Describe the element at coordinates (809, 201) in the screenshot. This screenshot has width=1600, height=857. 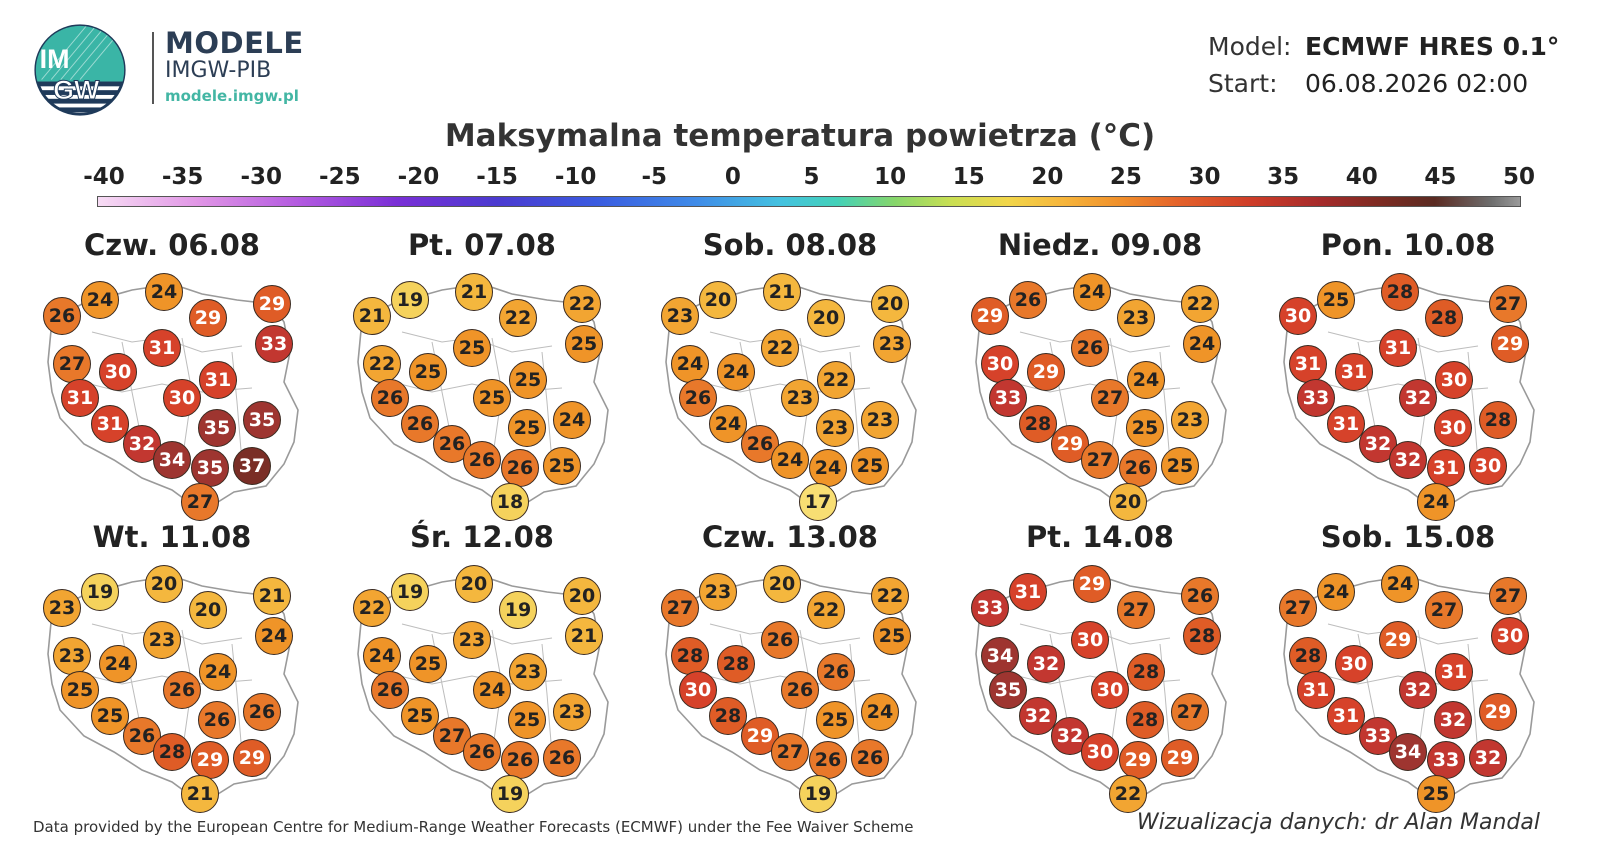
I see `colorbar` at that location.